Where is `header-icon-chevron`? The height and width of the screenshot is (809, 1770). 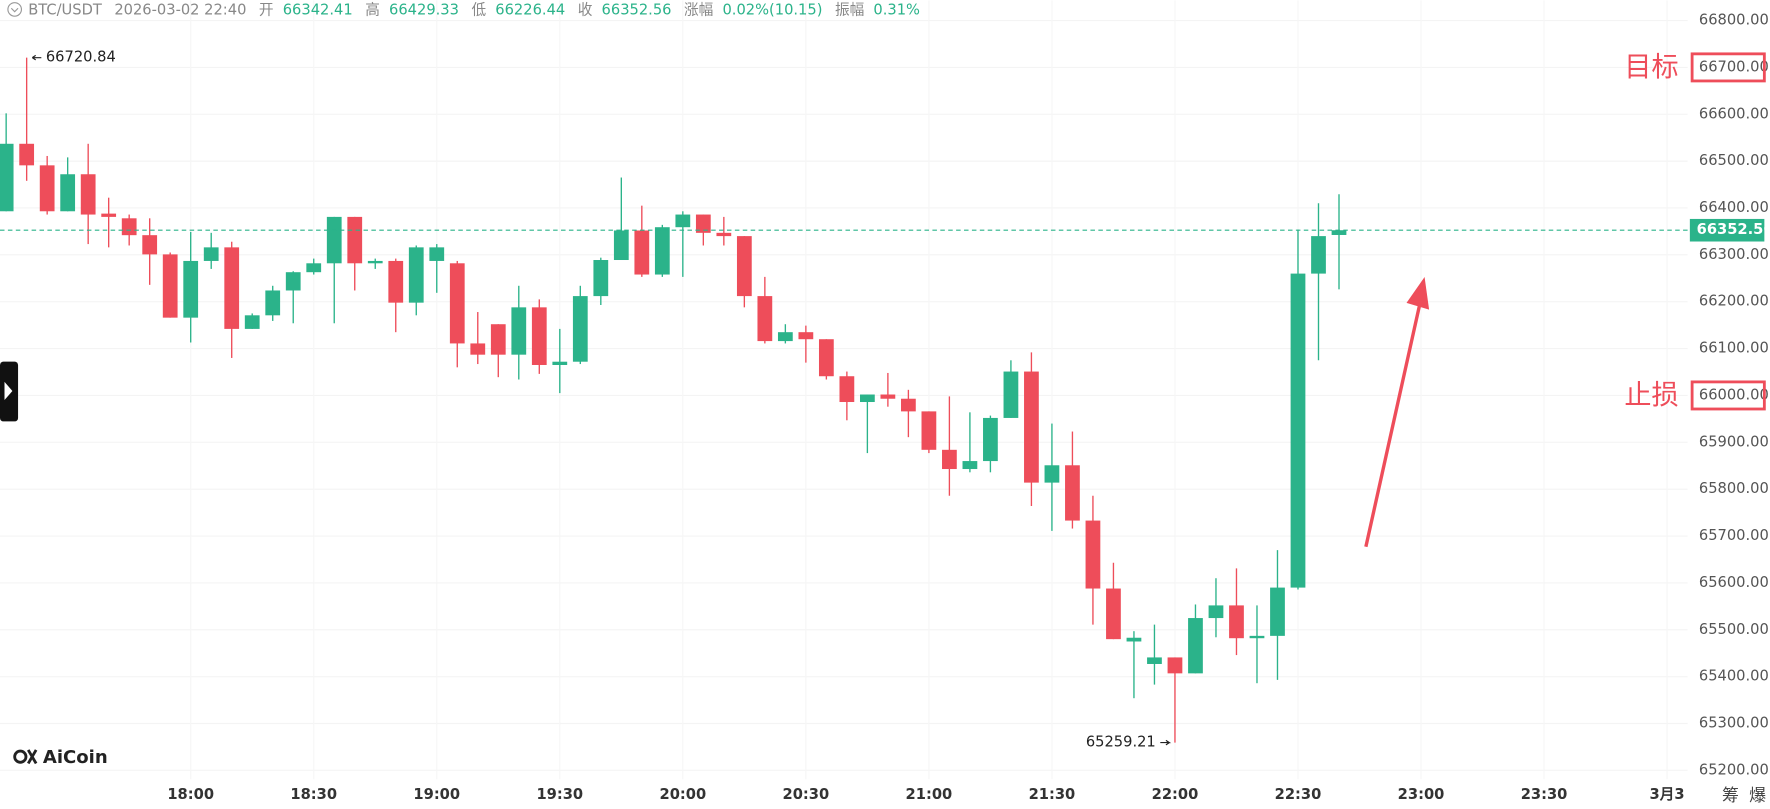 header-icon-chevron is located at coordinates (14, 10).